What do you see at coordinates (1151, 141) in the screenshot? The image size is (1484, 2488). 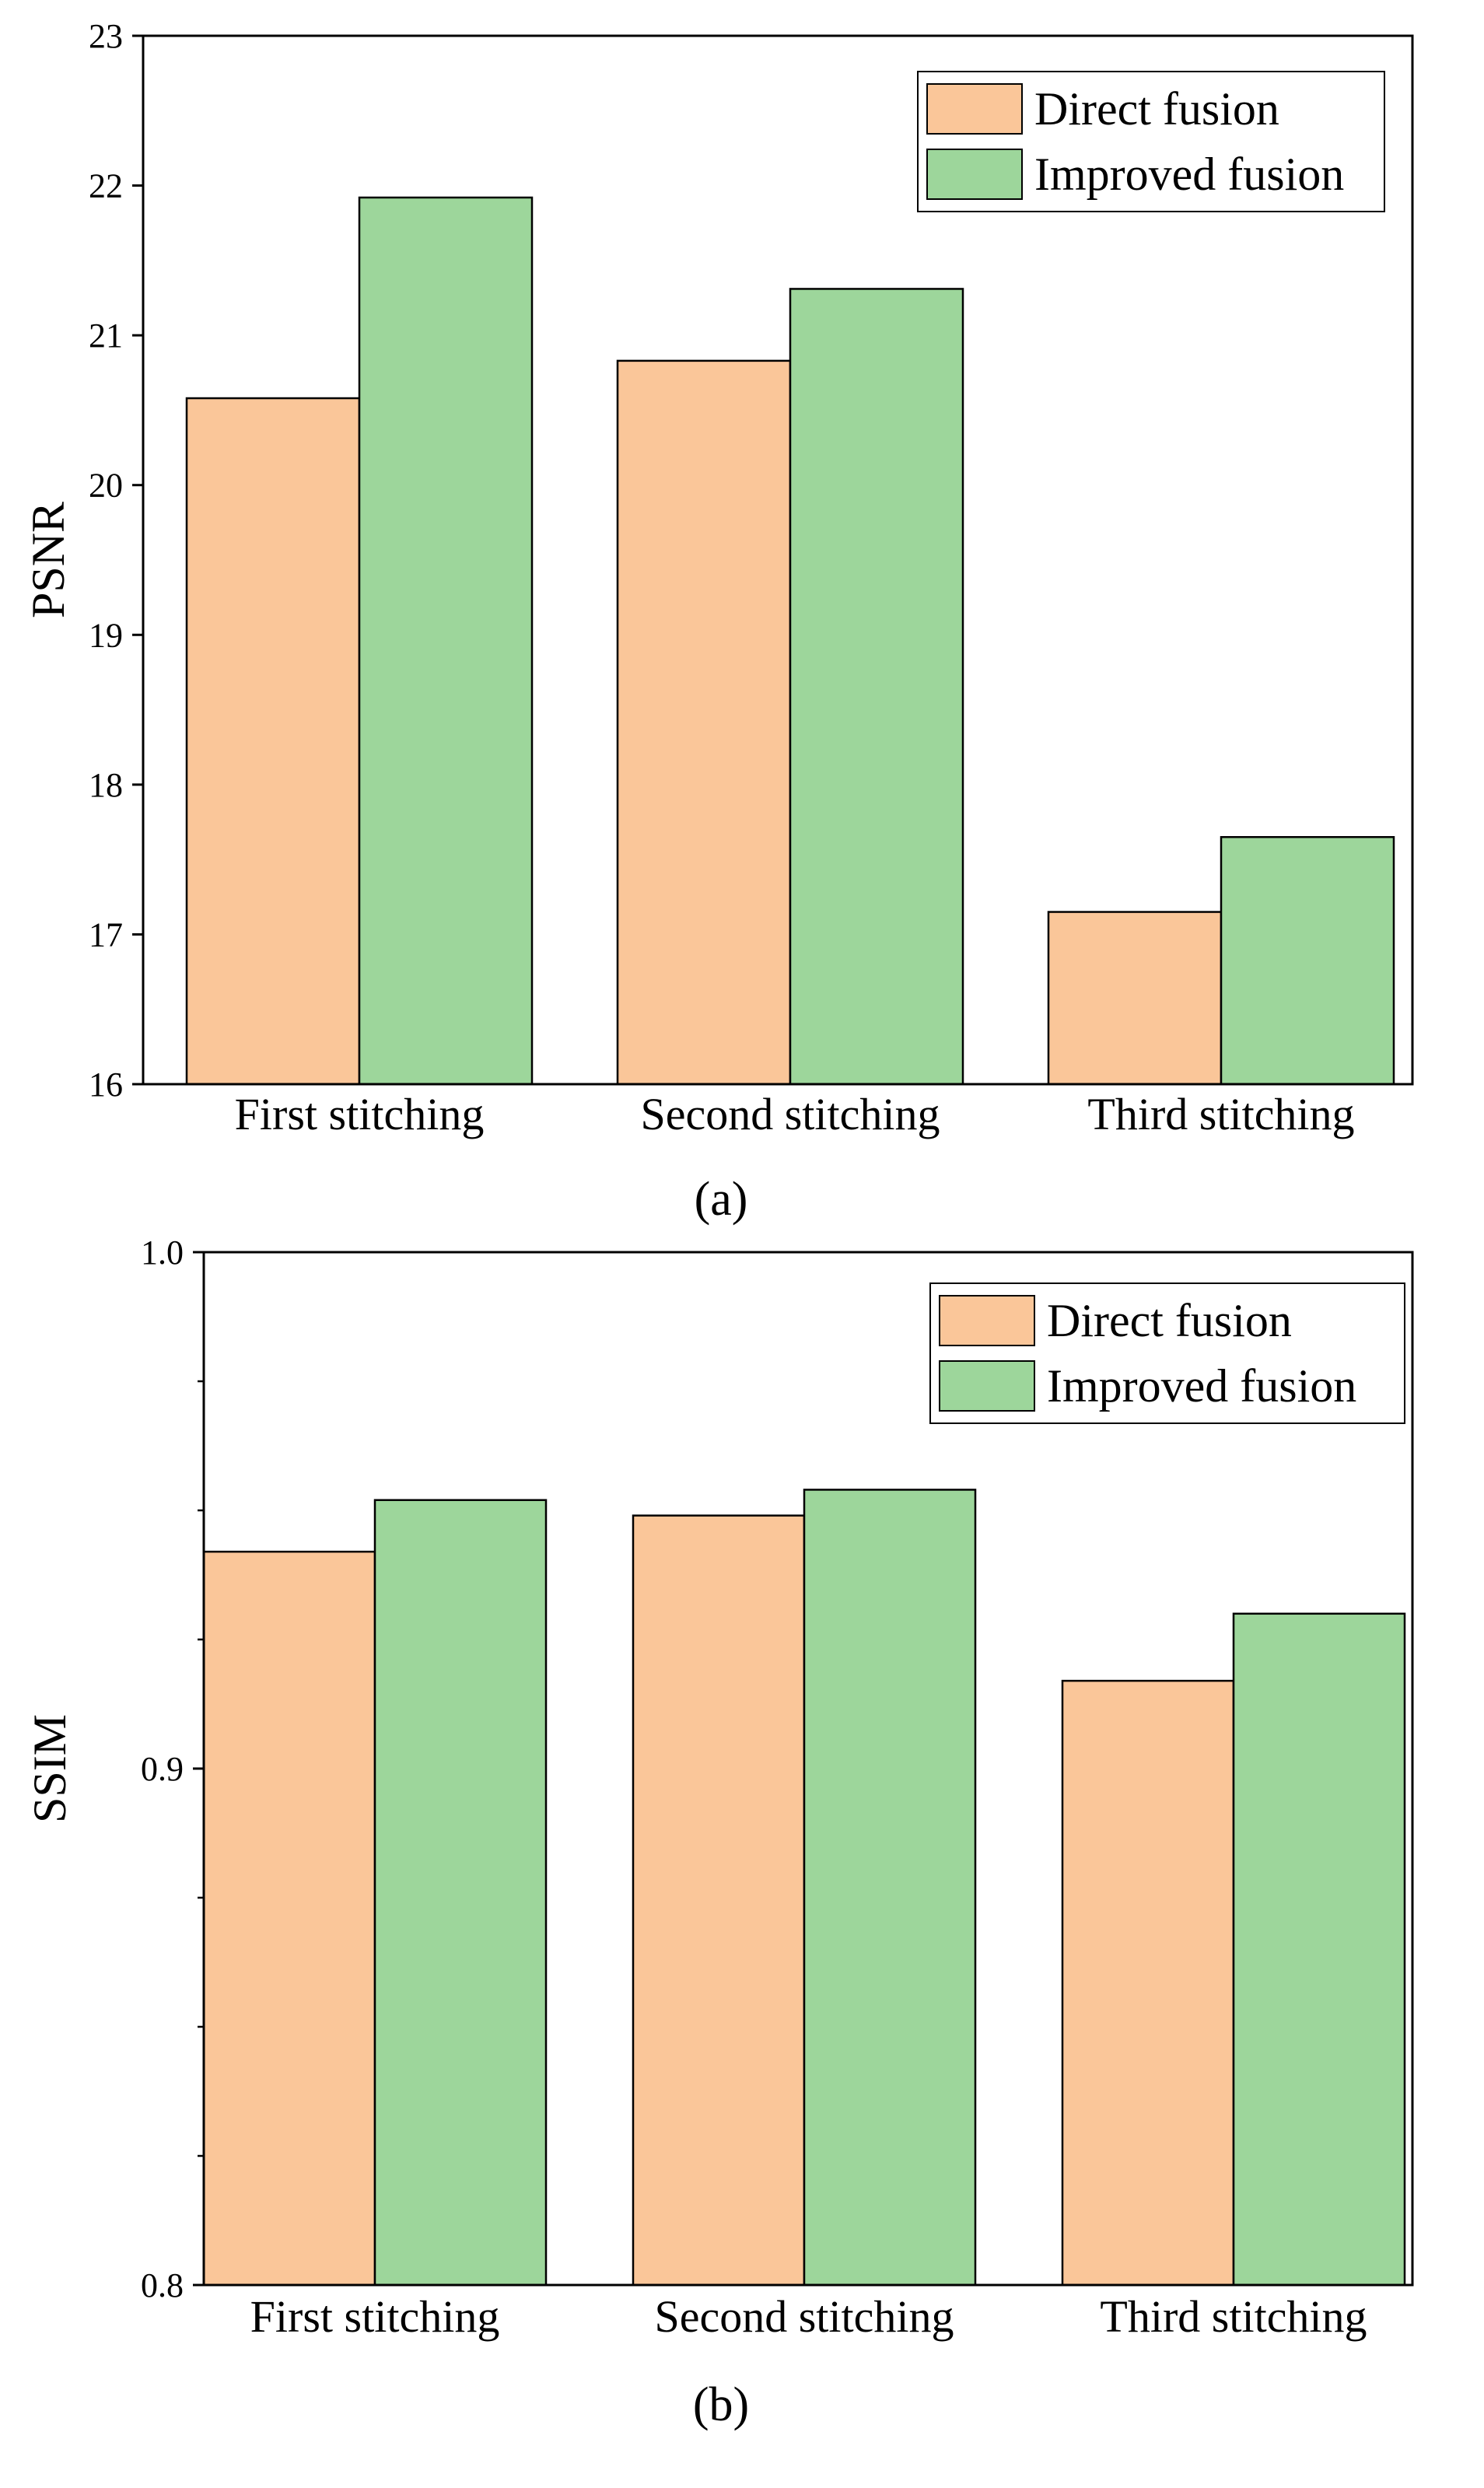 I see `legend-a: Direct fusion Improved fusion` at bounding box center [1151, 141].